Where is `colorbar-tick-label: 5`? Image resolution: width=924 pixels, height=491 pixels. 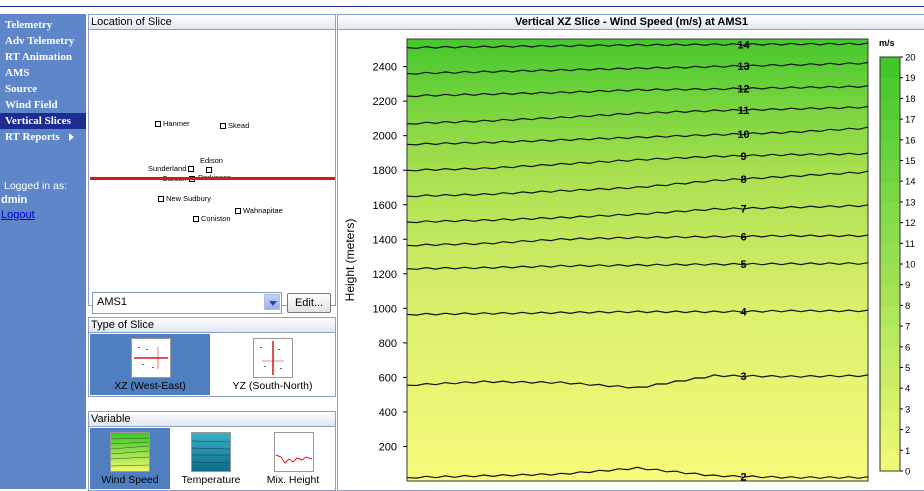 colorbar-tick-label: 5 is located at coordinates (907, 368).